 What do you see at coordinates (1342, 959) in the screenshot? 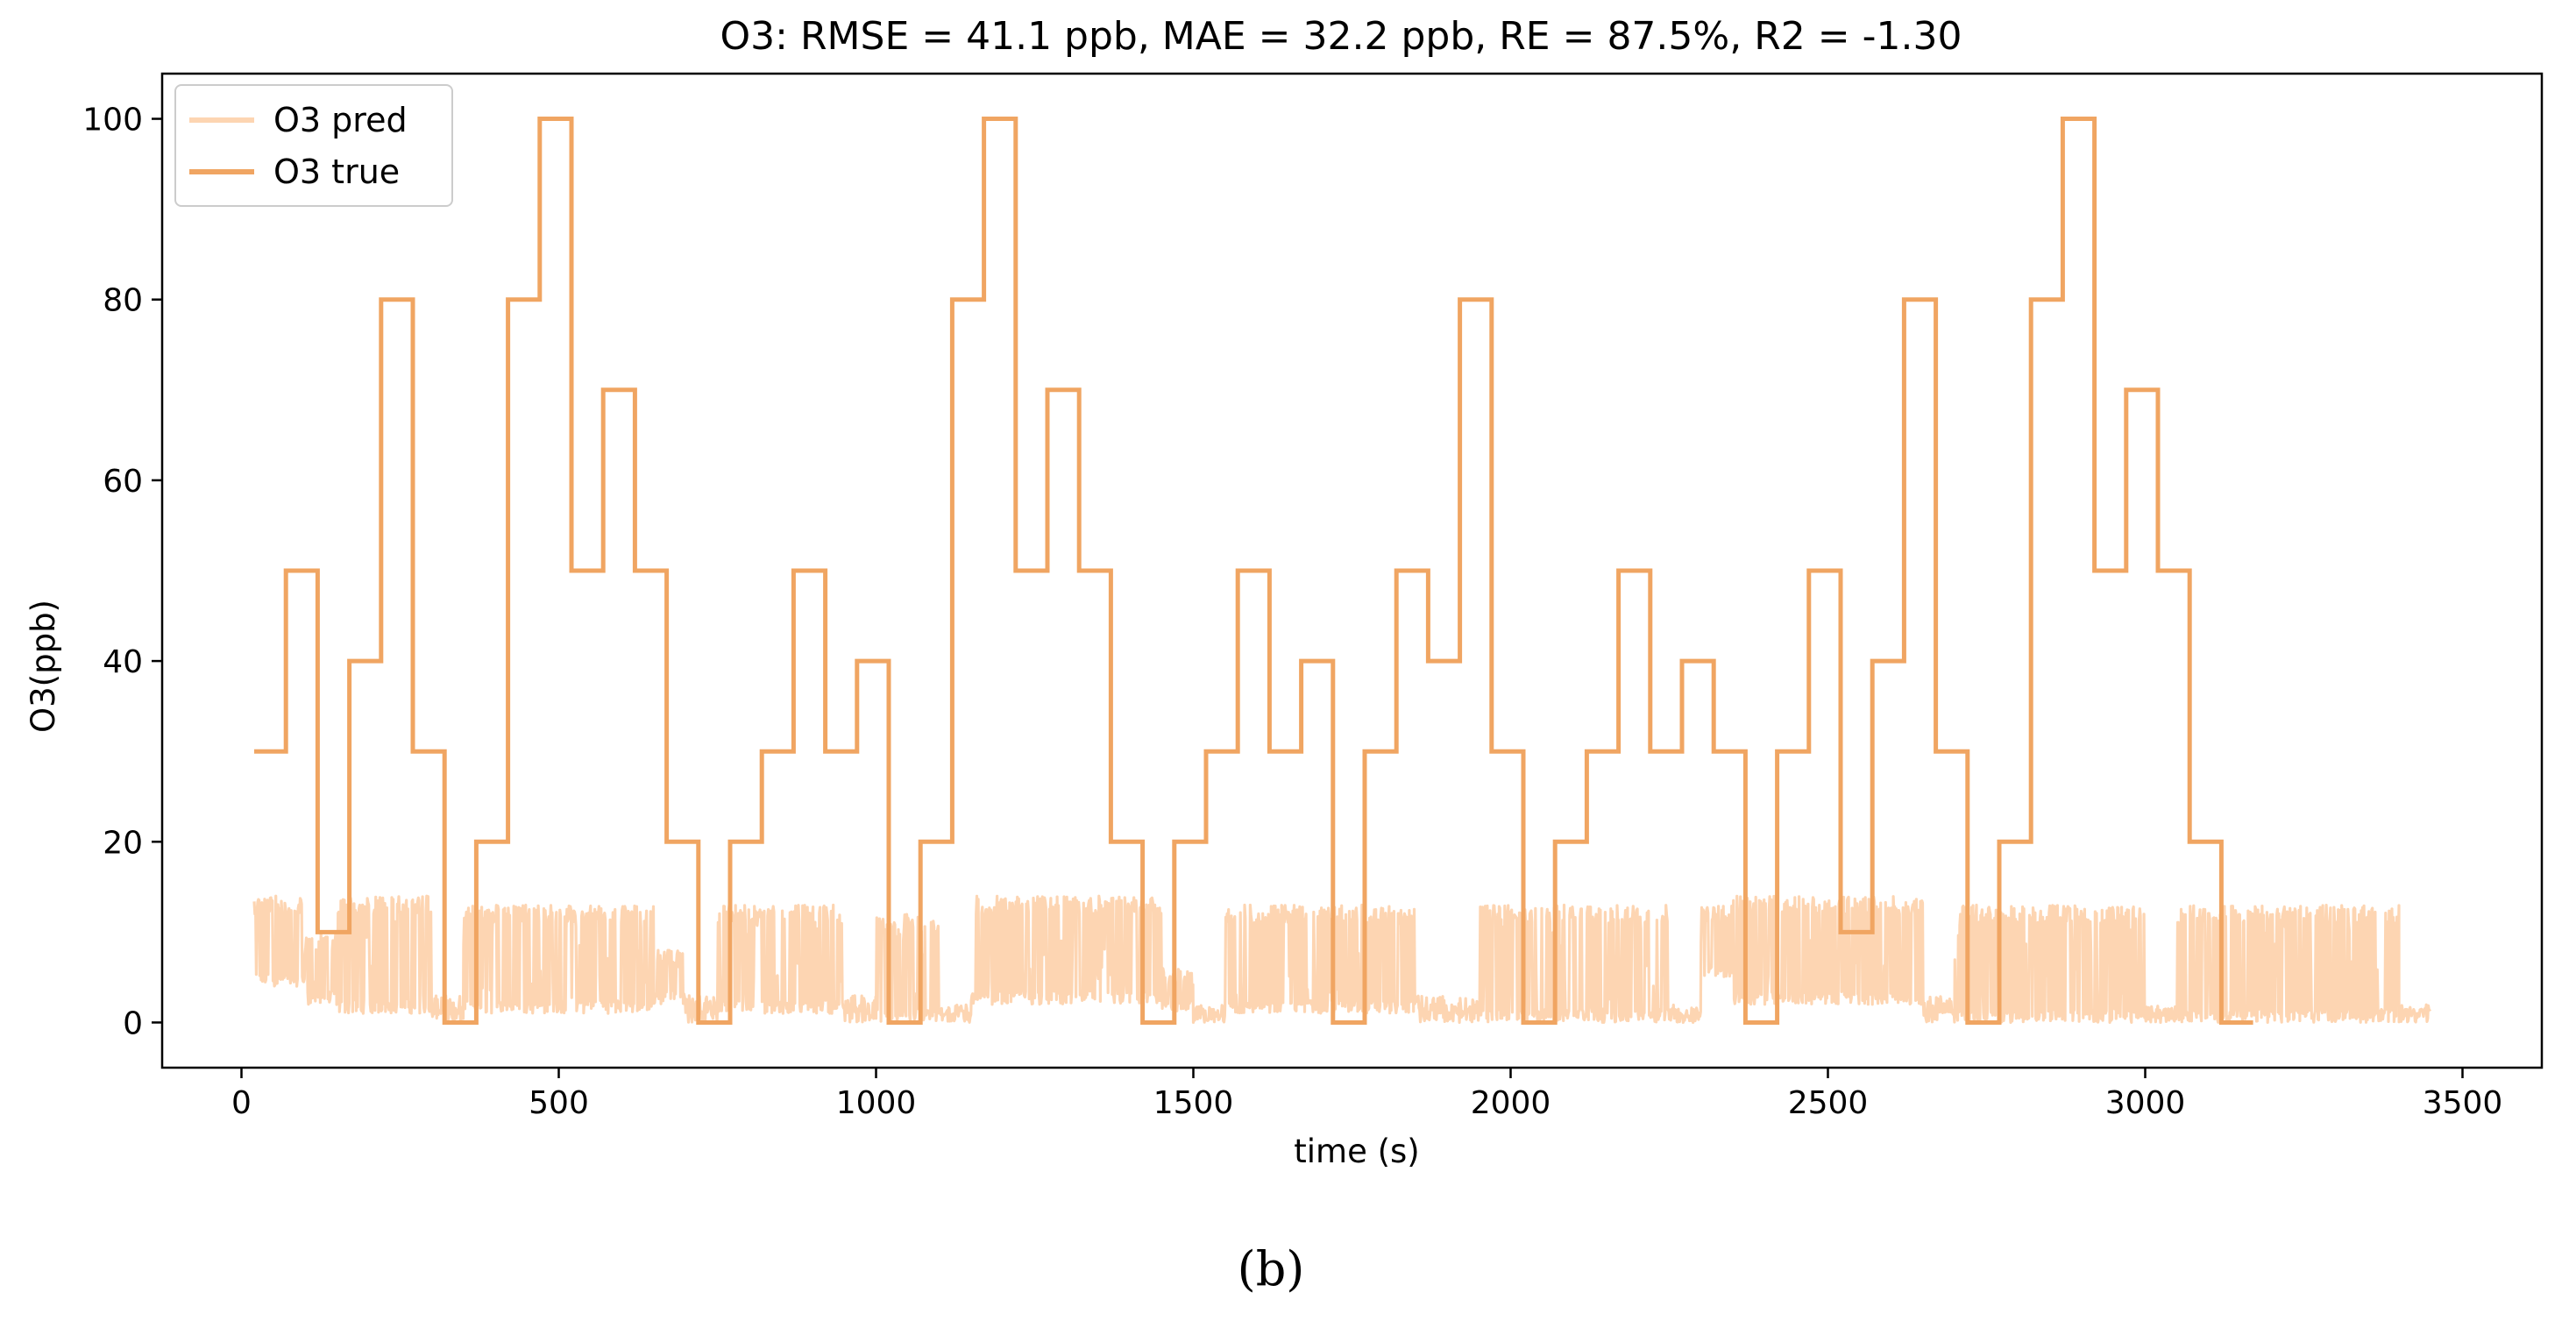
I see `series-line-o3-pred` at bounding box center [1342, 959].